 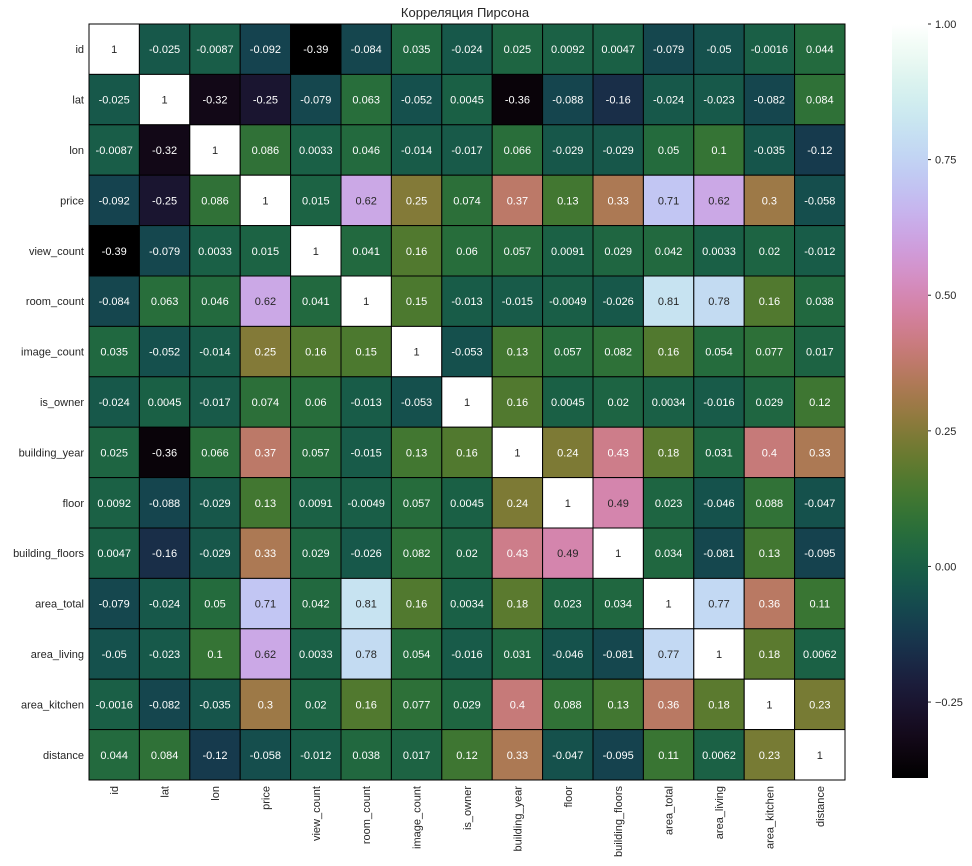 What do you see at coordinates (418, 817) in the screenshot?
I see `x-tick-label: image_count` at bounding box center [418, 817].